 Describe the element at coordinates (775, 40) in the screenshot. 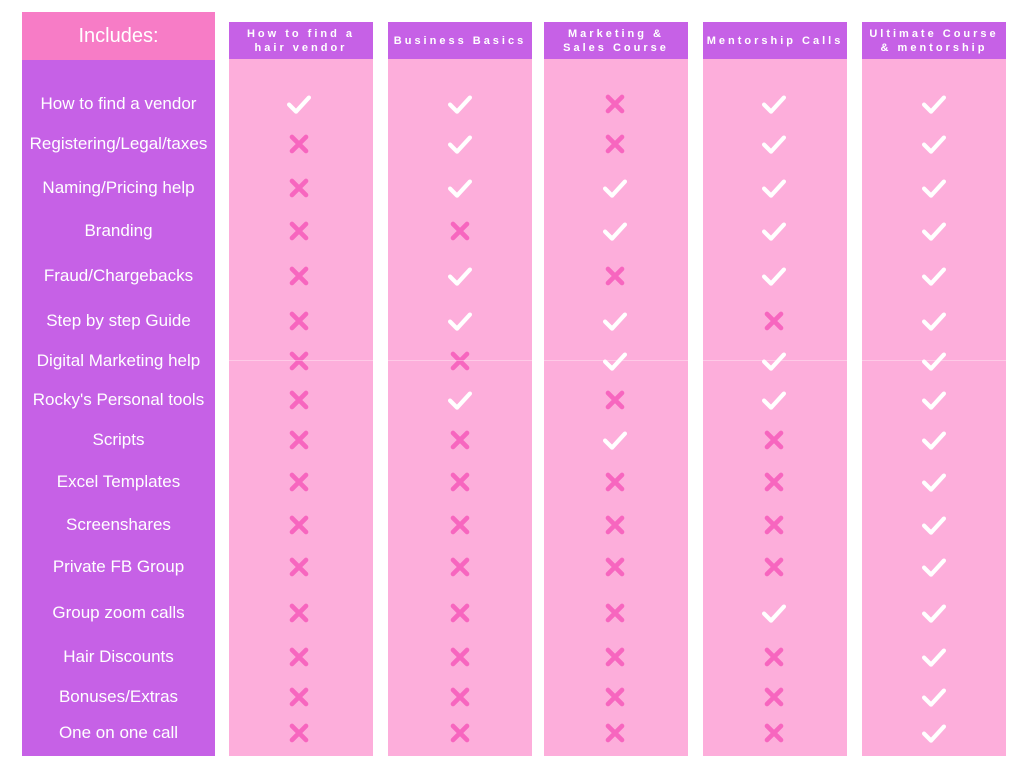

I see `plan-title: Mentorship Calls` at that location.